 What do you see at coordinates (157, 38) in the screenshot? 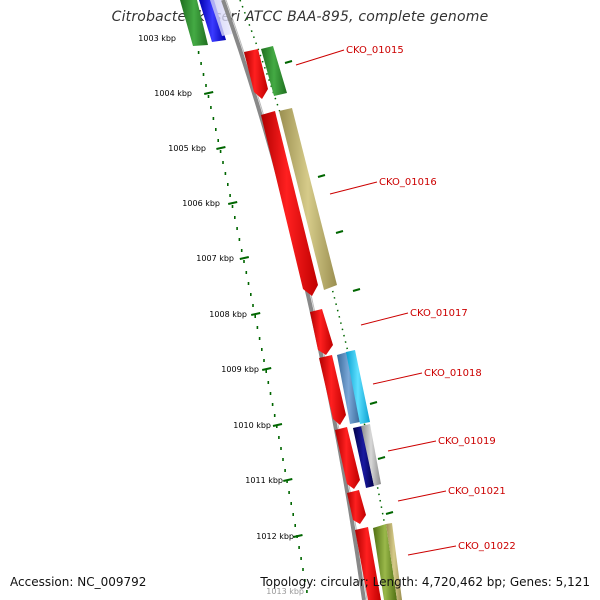
I see `tick-label-1003: 1003 kbp` at bounding box center [157, 38].